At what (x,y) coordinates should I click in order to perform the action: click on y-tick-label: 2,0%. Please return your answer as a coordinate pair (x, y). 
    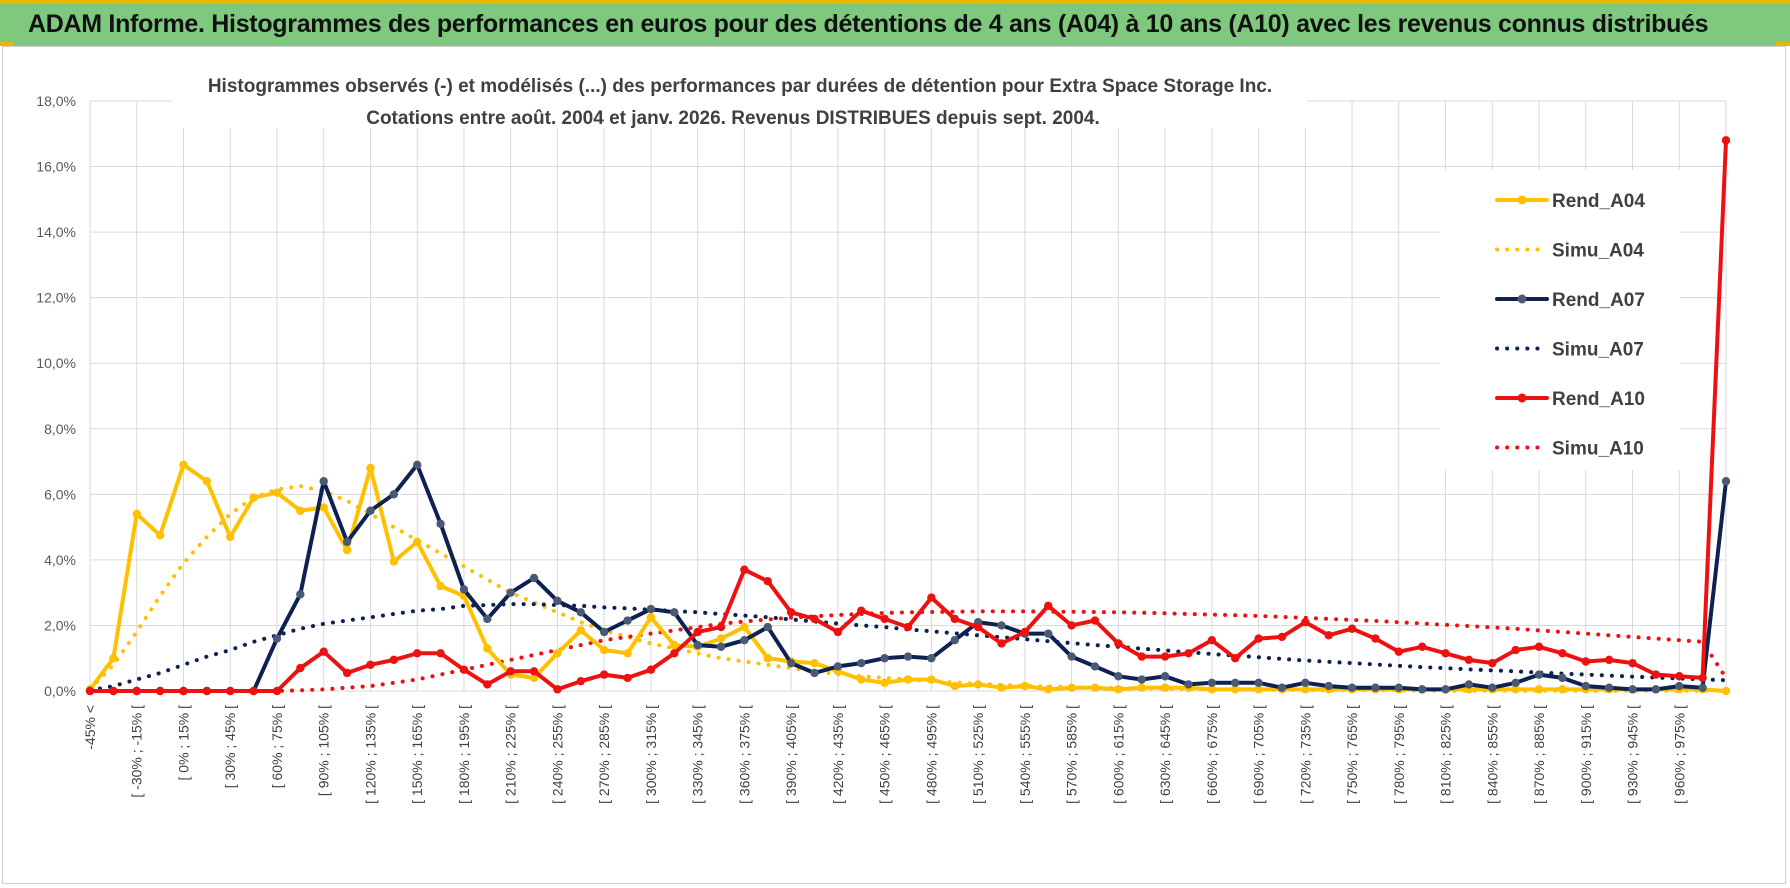
    Looking at the image, I should click on (60, 625).